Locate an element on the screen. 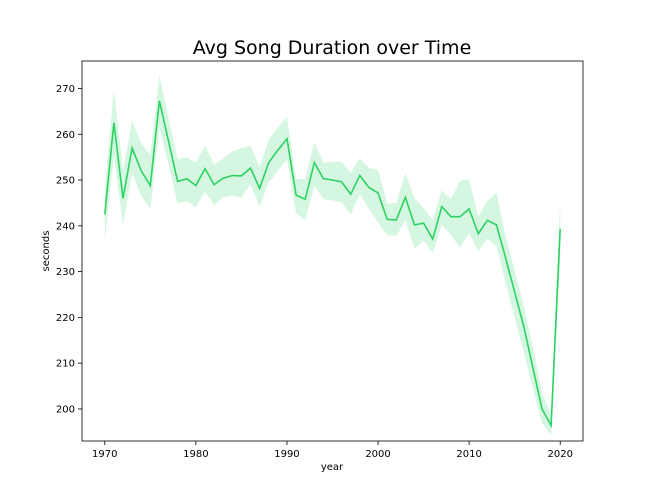 Image resolution: width=648 pixels, height=504 pixels. y-tick-label: 200 is located at coordinates (65, 409).